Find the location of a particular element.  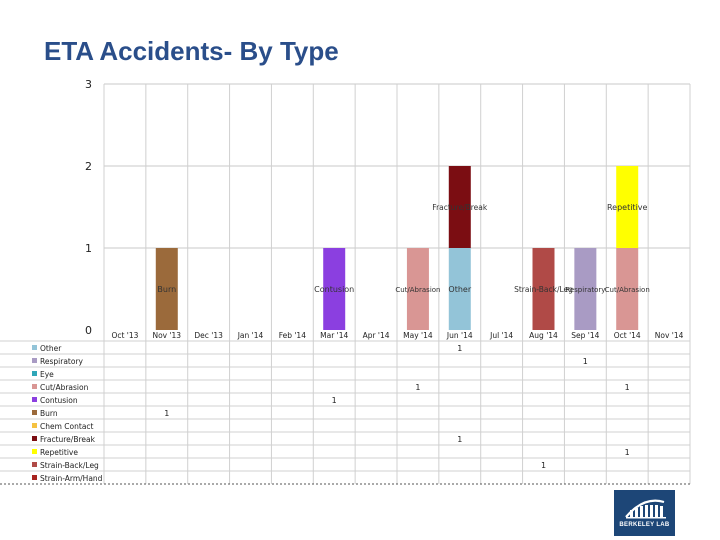

x-tick-label: Mar '14 is located at coordinates (334, 335).